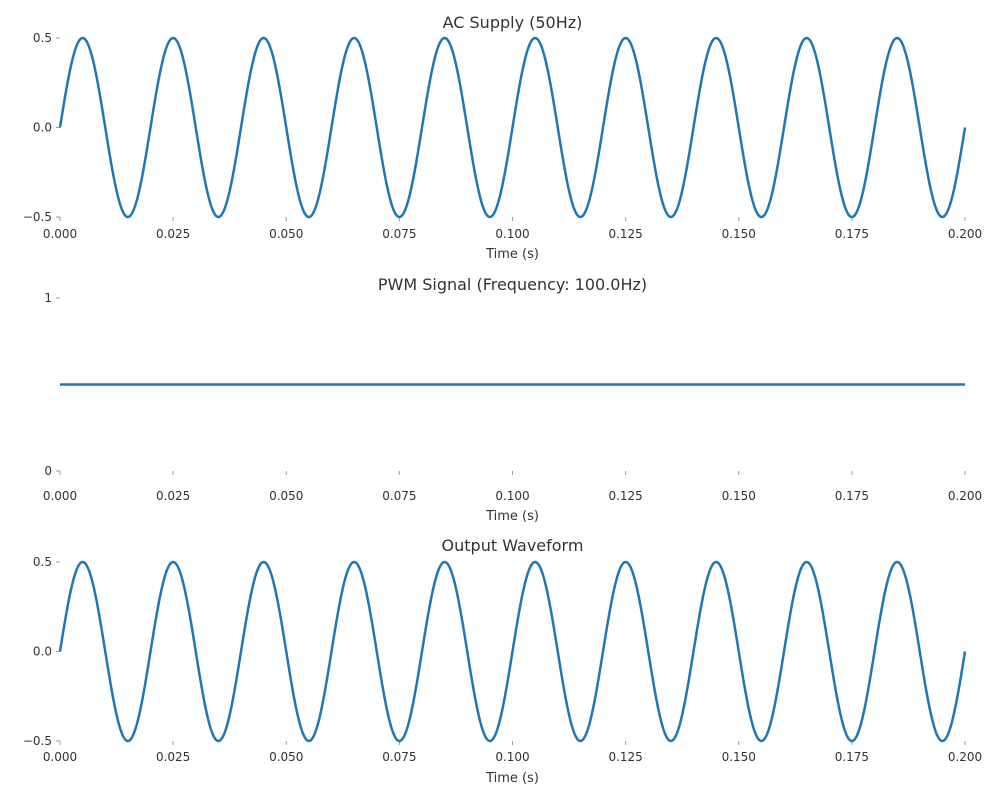 This screenshot has width=1000, height=800. I want to click on chart-title: PWM Signal (Frequency: 100.0Hz), so click(512, 284).